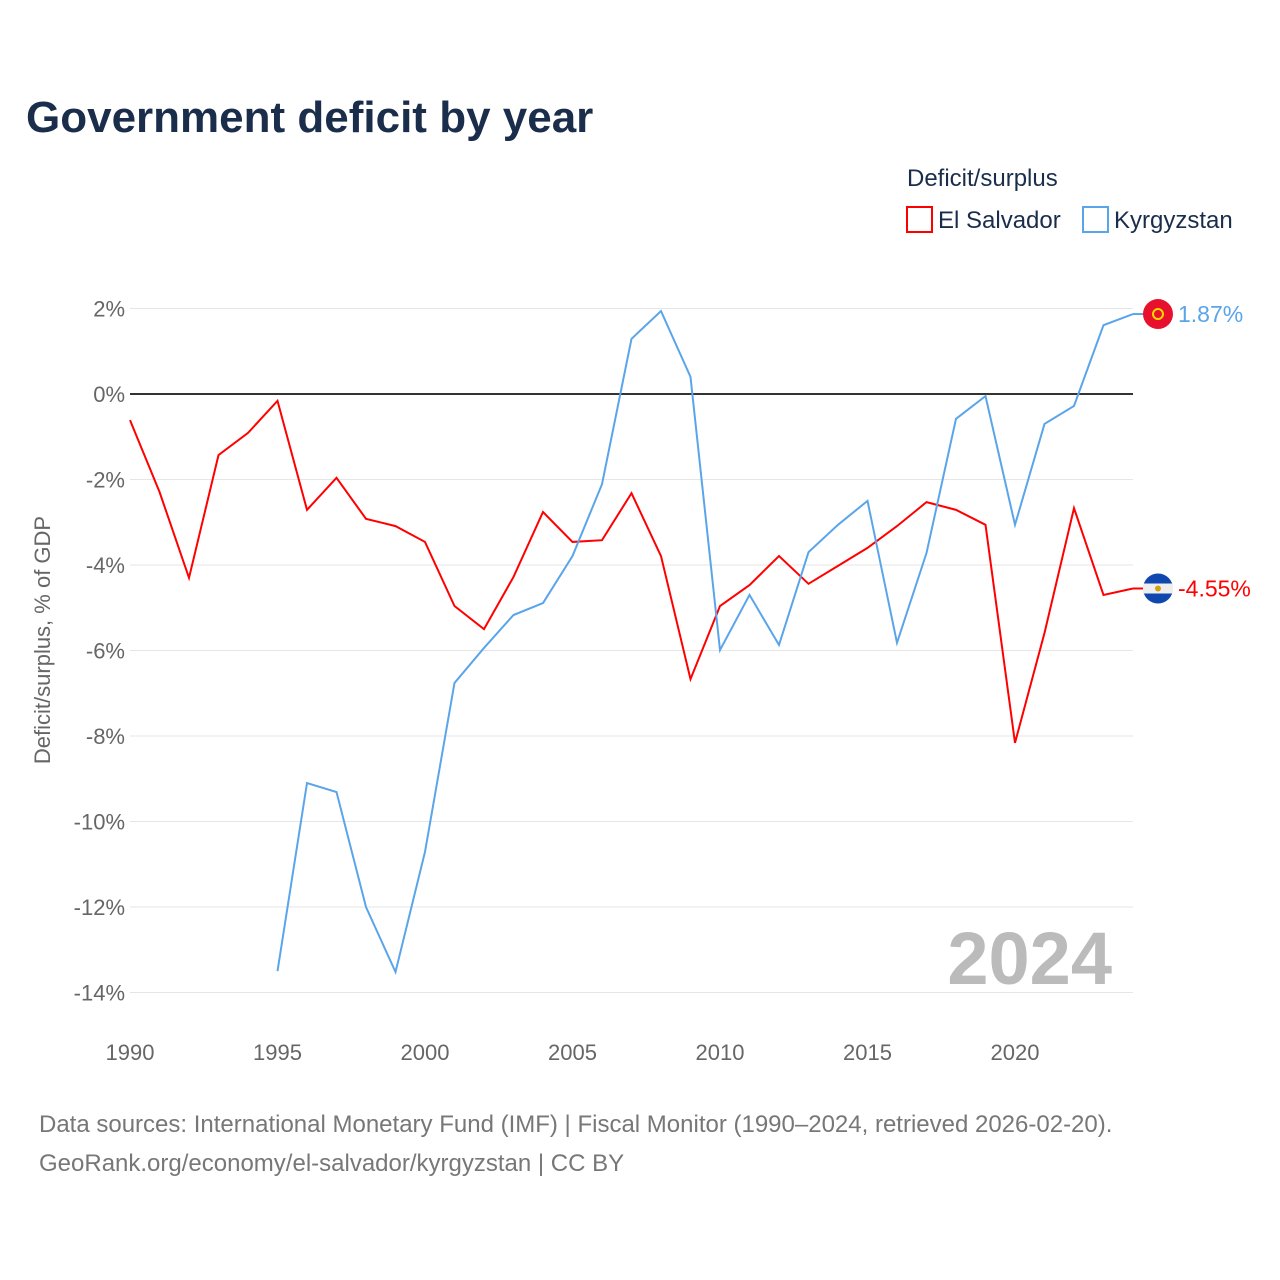 This screenshot has width=1280, height=1280. What do you see at coordinates (99, 907) in the screenshot?
I see `y-tick-label: -12%` at bounding box center [99, 907].